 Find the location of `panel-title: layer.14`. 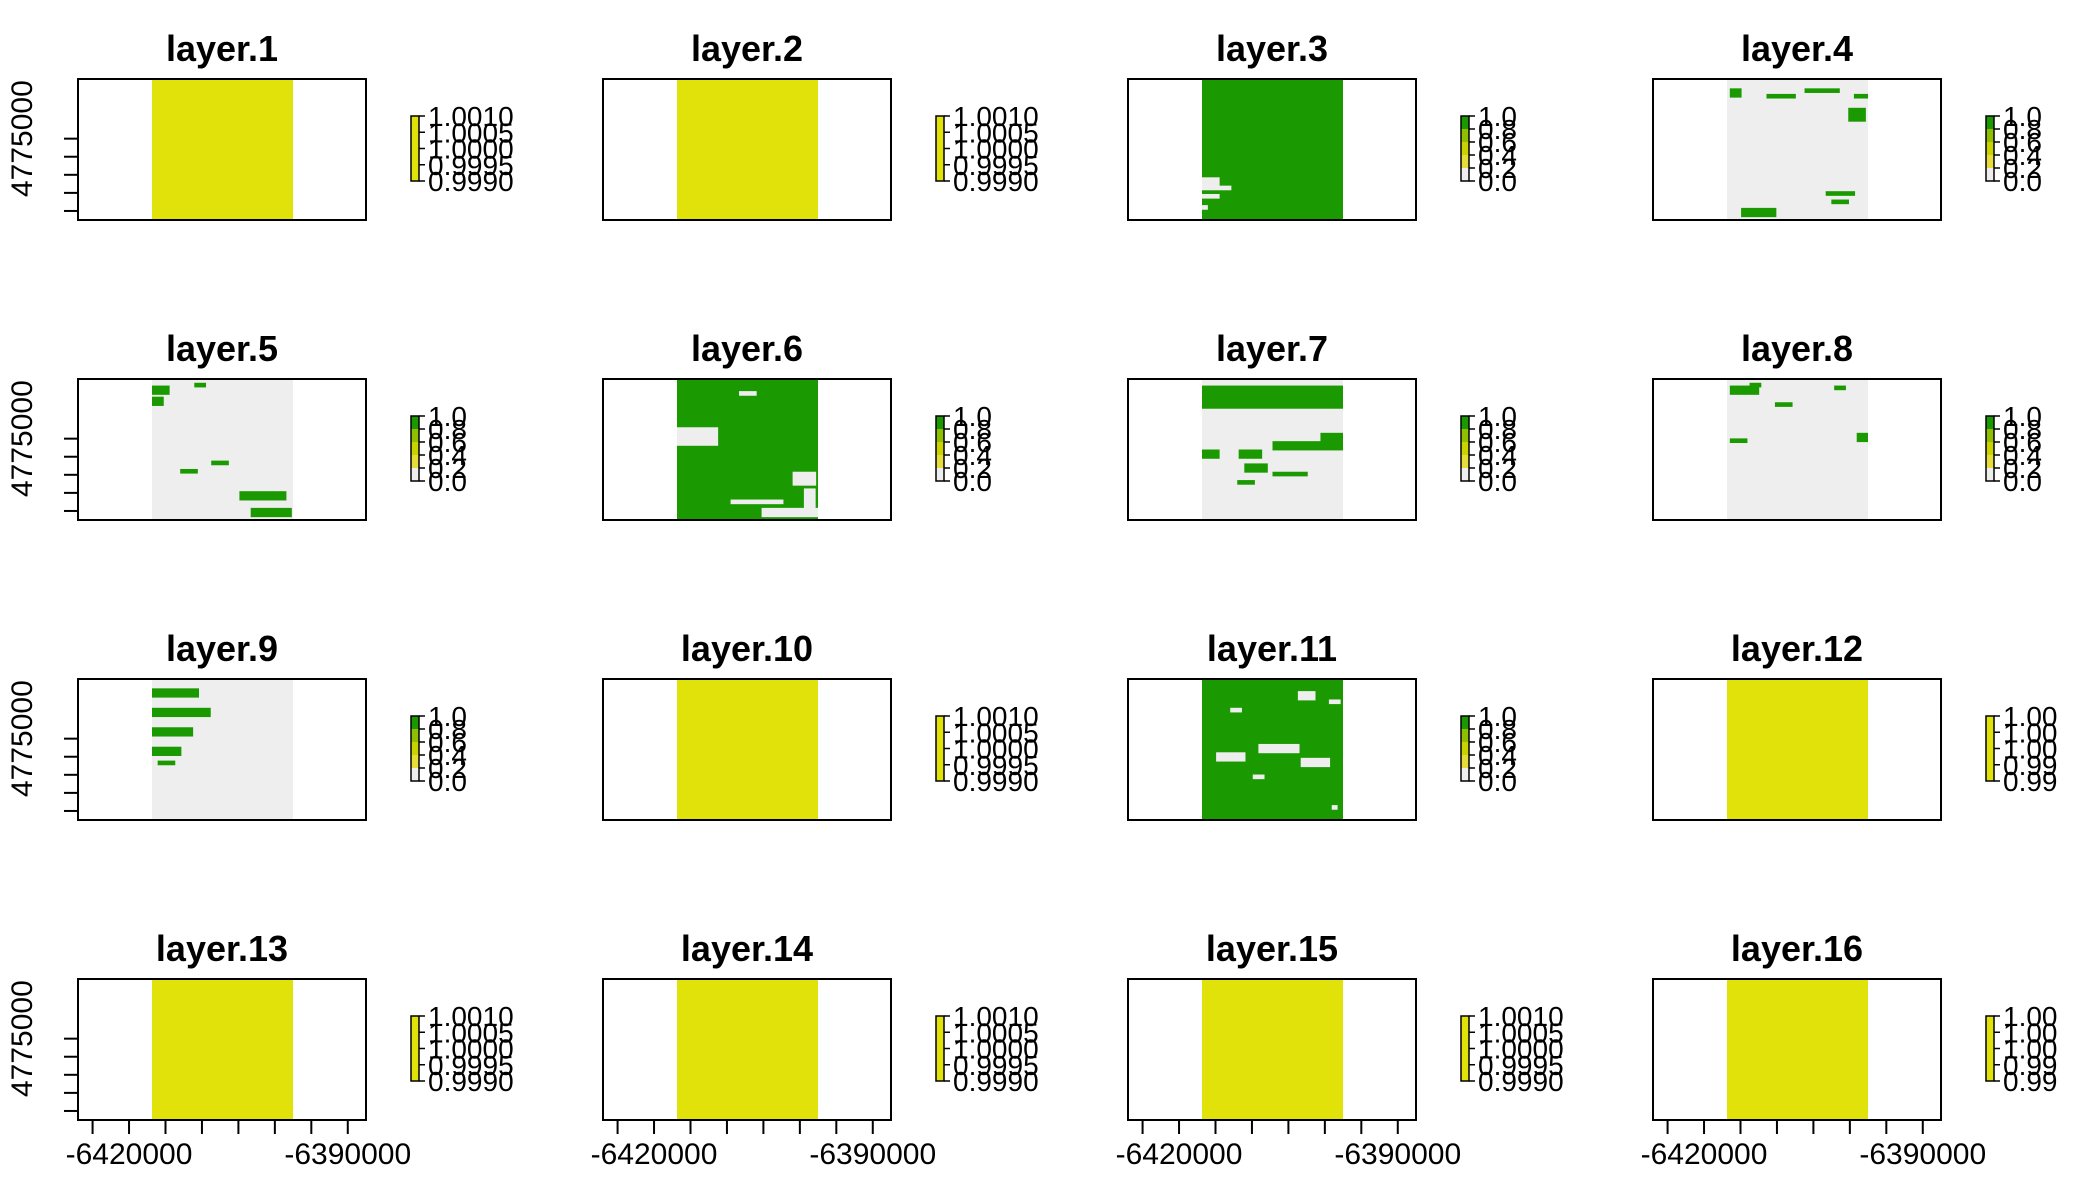

panel-title: layer.14 is located at coordinates (747, 948).